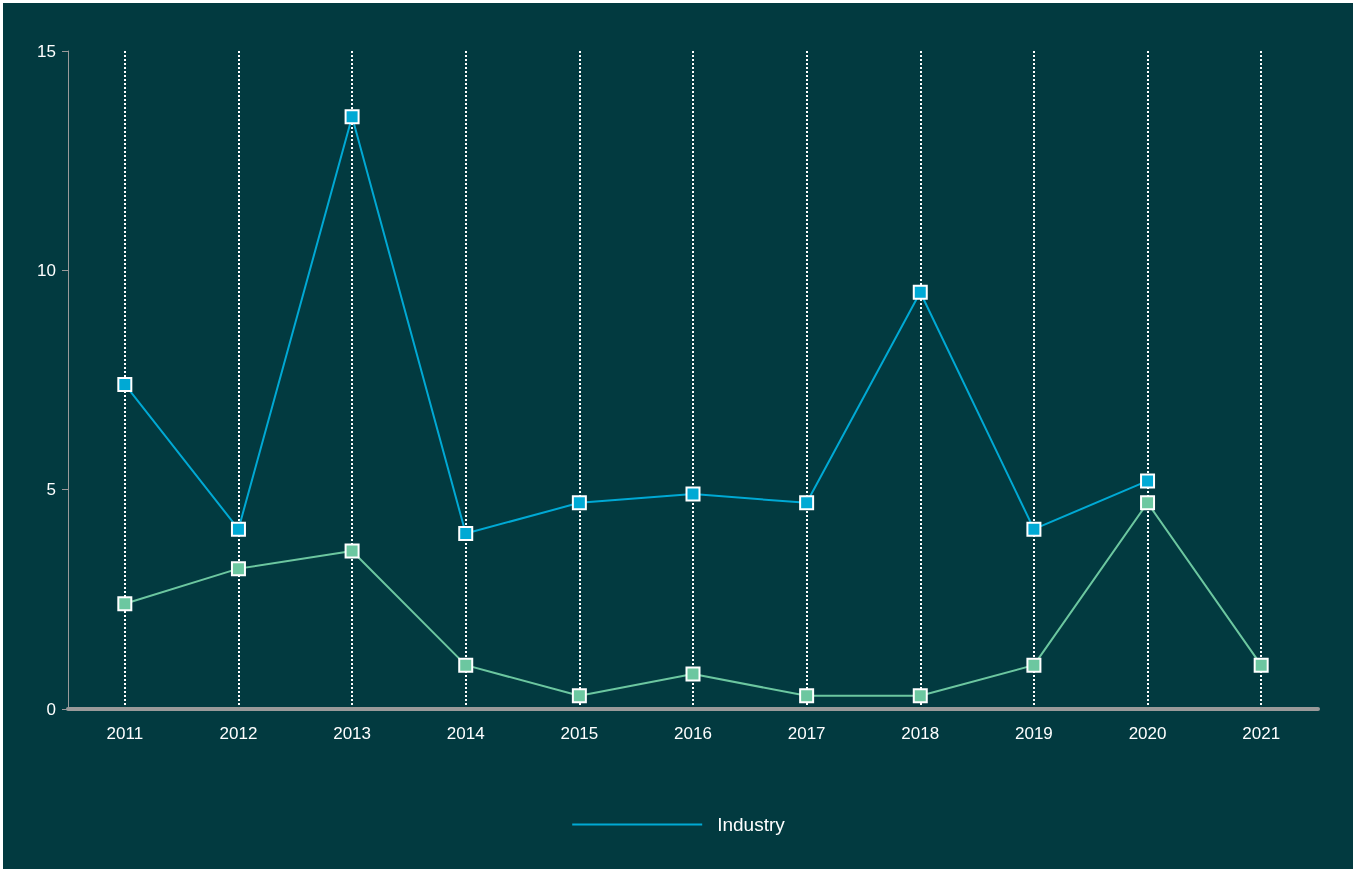  What do you see at coordinates (579, 733) in the screenshot?
I see `x-tick-label: 2015` at bounding box center [579, 733].